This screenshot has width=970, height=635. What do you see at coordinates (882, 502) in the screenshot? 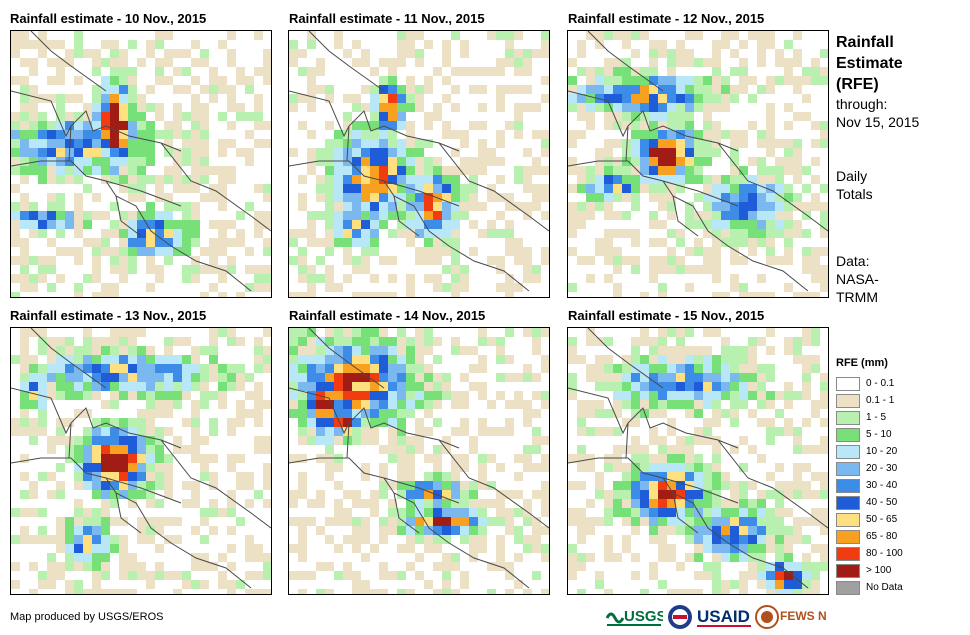
I see `legend-label: 40 - 50` at bounding box center [882, 502].